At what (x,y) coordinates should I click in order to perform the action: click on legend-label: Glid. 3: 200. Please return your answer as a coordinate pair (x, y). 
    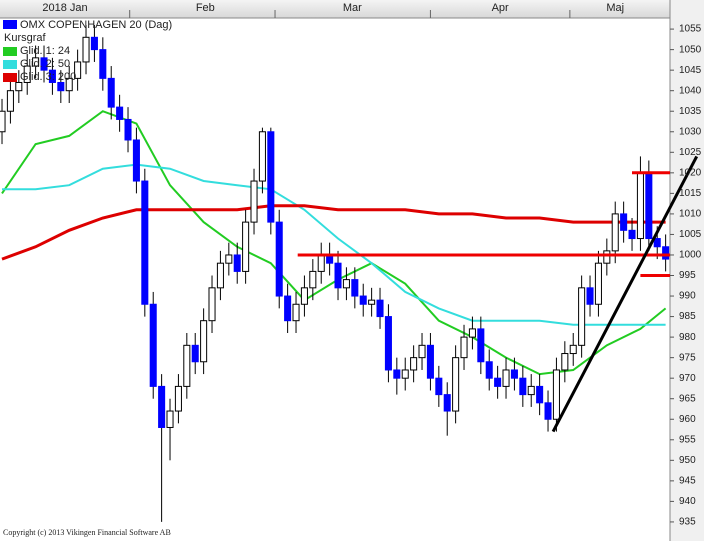
    Looking at the image, I should click on (48, 77).